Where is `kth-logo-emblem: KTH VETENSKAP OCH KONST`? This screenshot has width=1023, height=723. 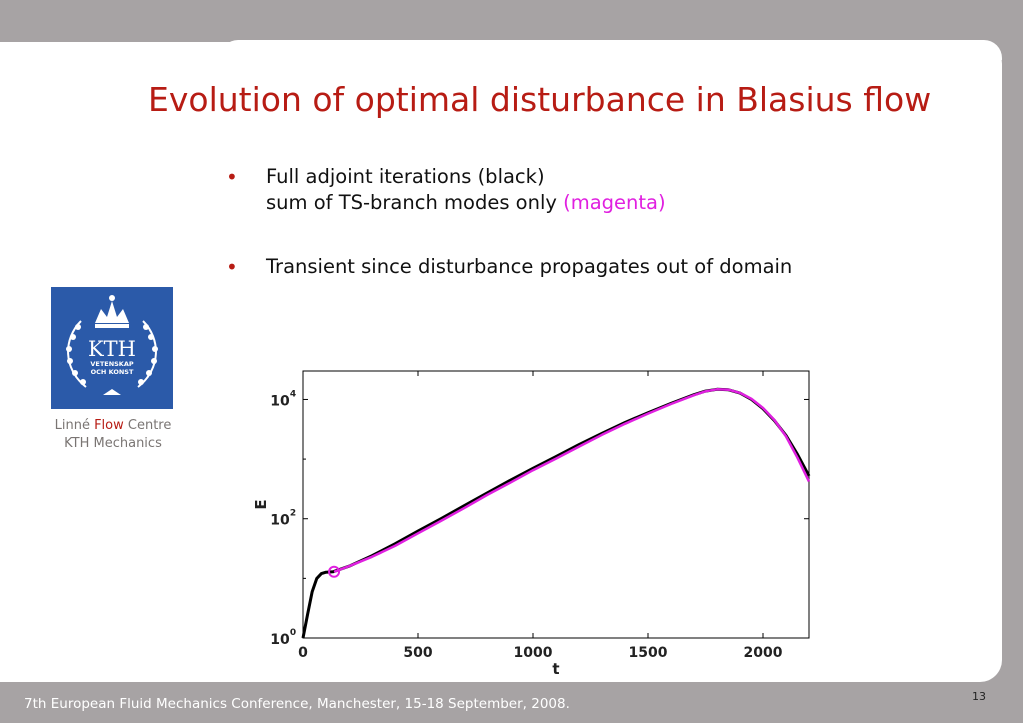 kth-logo-emblem: KTH VETENSKAP OCH KONST is located at coordinates (112, 345).